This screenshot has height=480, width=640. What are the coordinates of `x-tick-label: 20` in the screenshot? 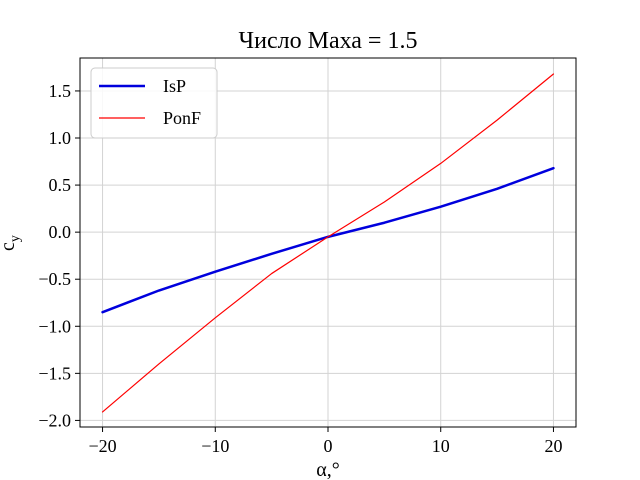 It's located at (553, 446).